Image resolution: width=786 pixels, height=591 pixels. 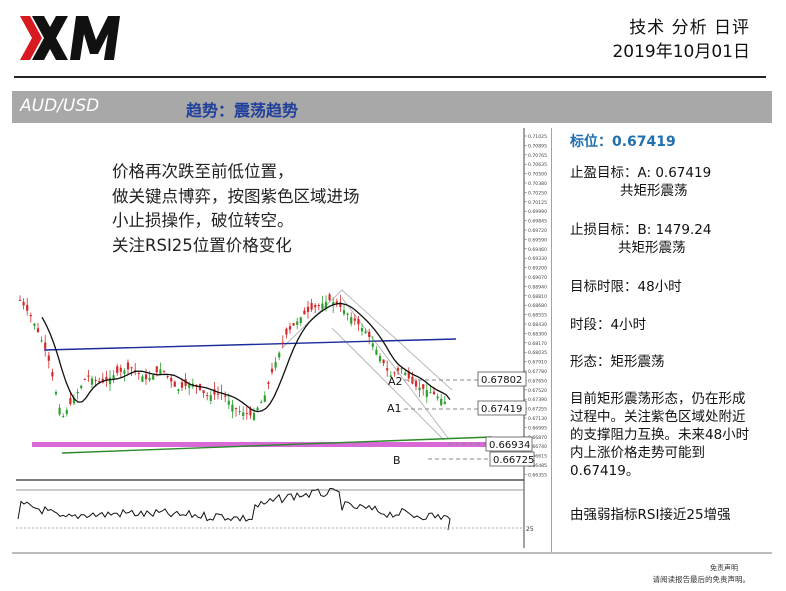 What do you see at coordinates (641, 173) in the screenshot?
I see `take-profit: 止盈目标：A: 0.67419` at bounding box center [641, 173].